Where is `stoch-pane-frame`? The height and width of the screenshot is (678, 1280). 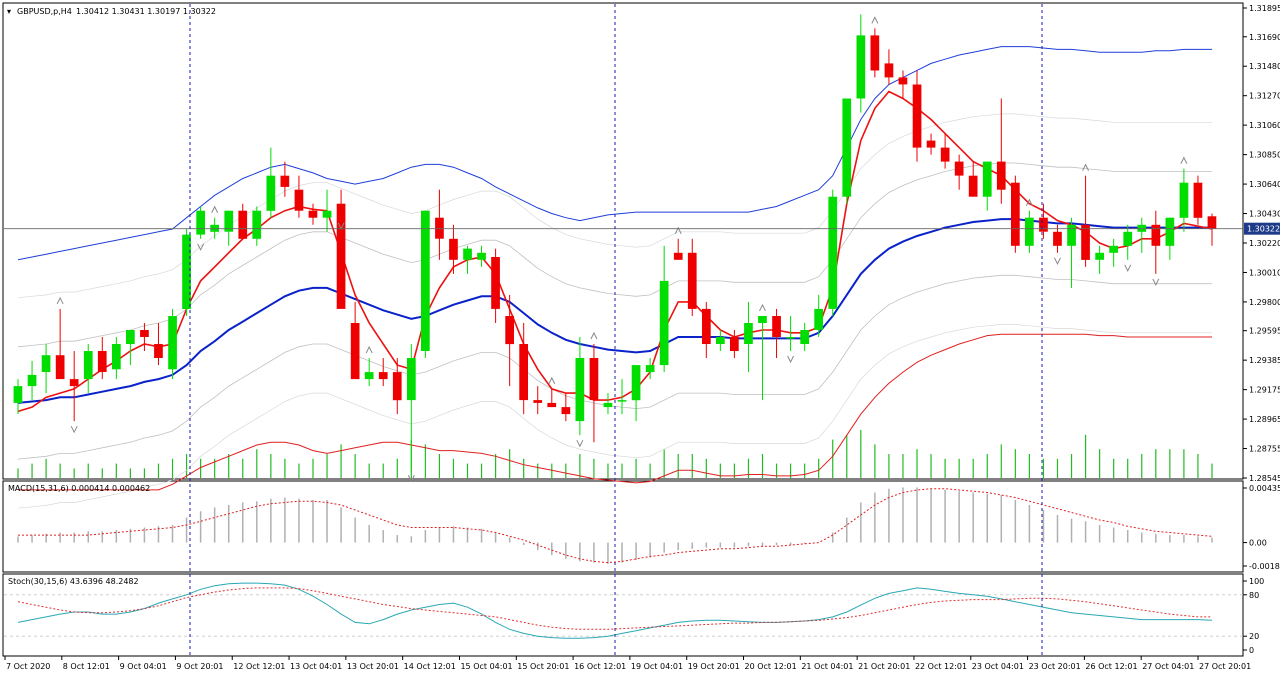
stoch-pane-frame is located at coordinates (623, 615).